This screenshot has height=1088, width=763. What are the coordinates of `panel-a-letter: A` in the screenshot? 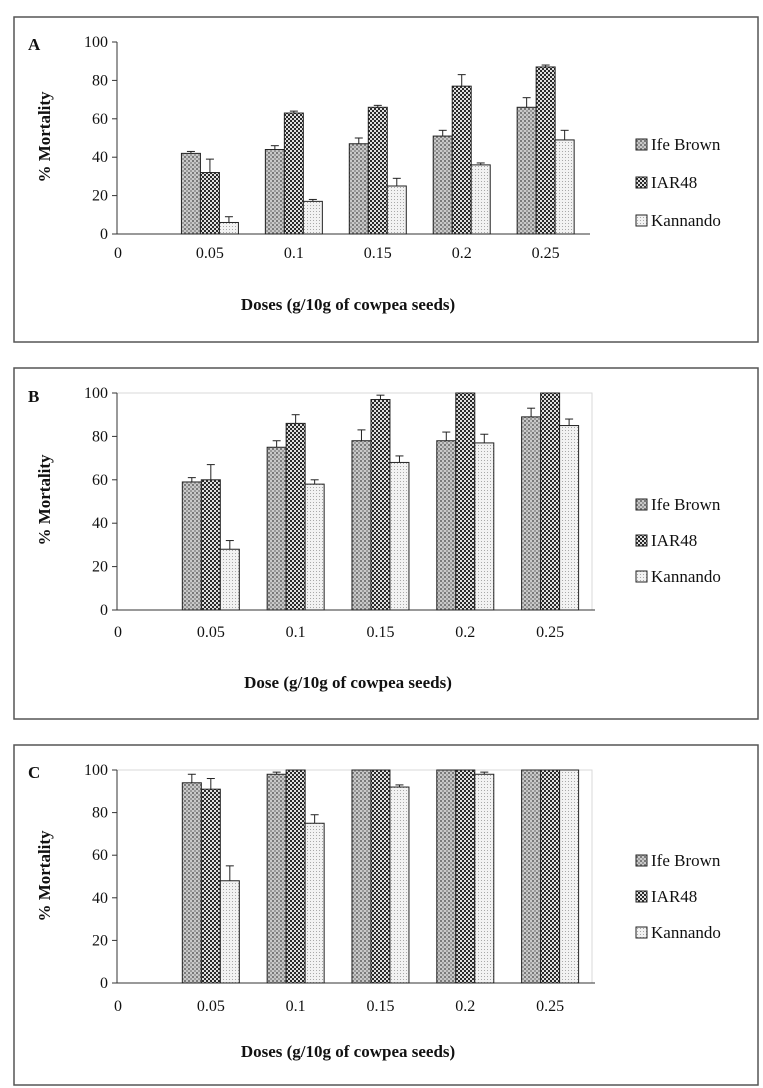 It's located at (34, 44).